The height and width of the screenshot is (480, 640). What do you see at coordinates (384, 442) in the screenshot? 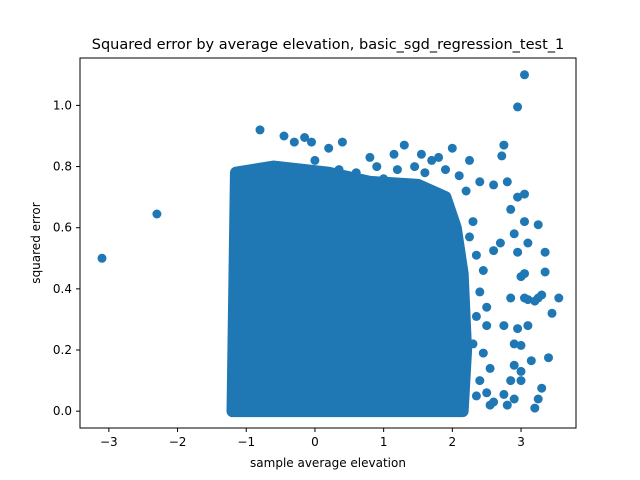
I see `x-tick-label: 1` at bounding box center [384, 442].